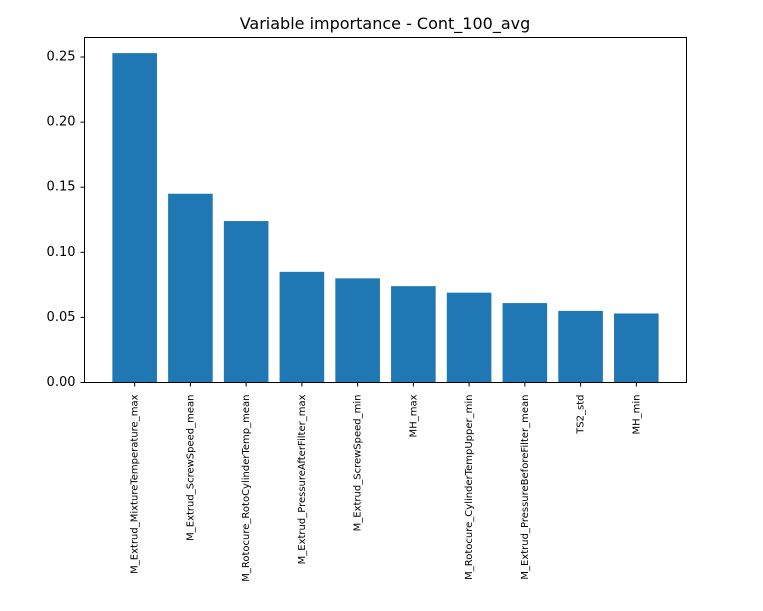 This screenshot has width=763, height=611. What do you see at coordinates (61, 382) in the screenshot?
I see `y-tick-label: 0.00` at bounding box center [61, 382].